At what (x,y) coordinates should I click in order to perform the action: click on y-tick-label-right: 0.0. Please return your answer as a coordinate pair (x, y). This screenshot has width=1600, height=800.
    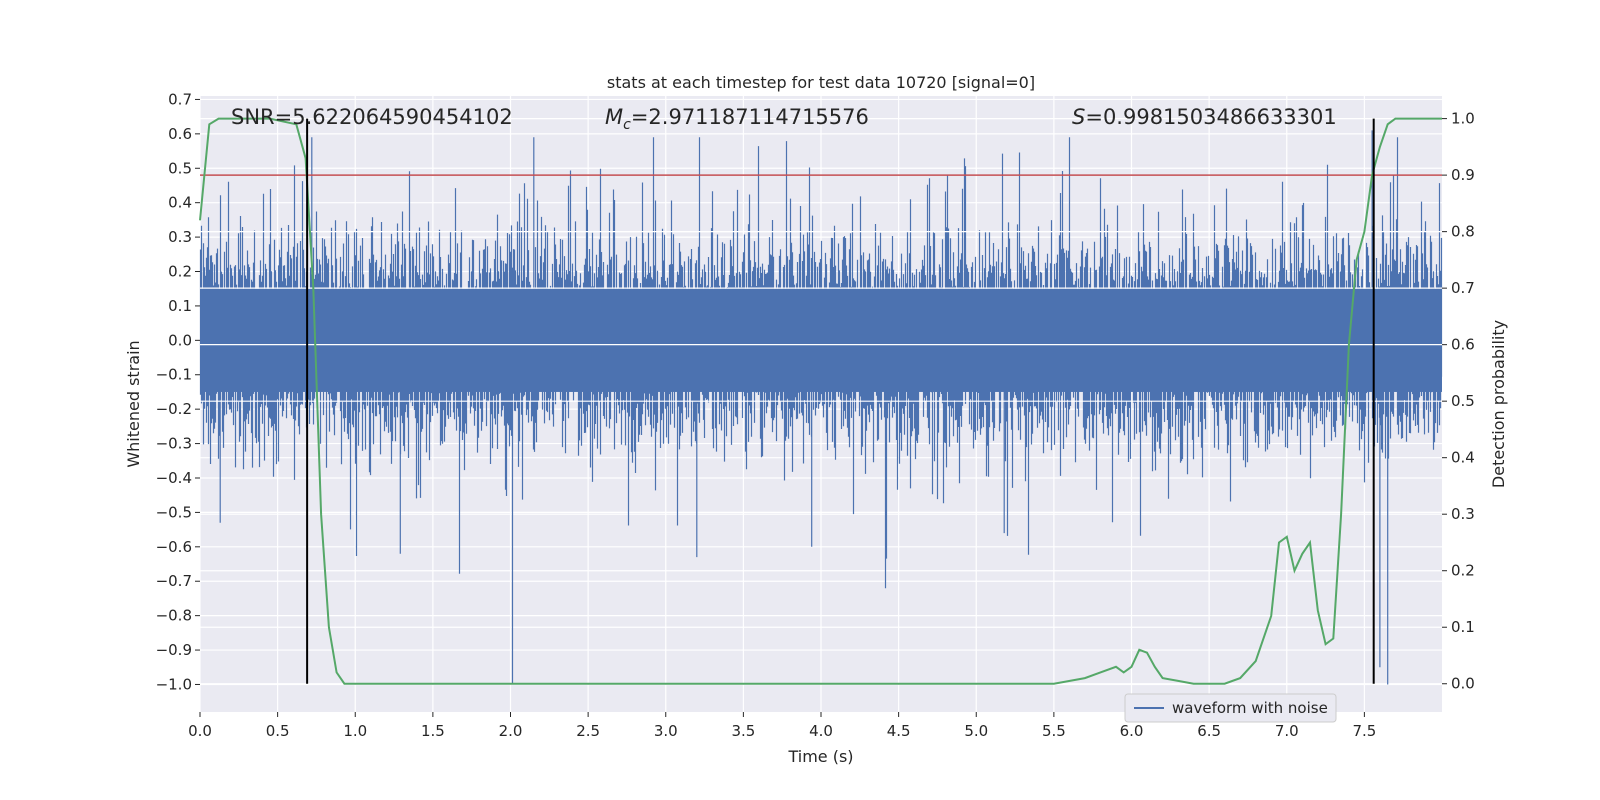
    Looking at the image, I should click on (1463, 684).